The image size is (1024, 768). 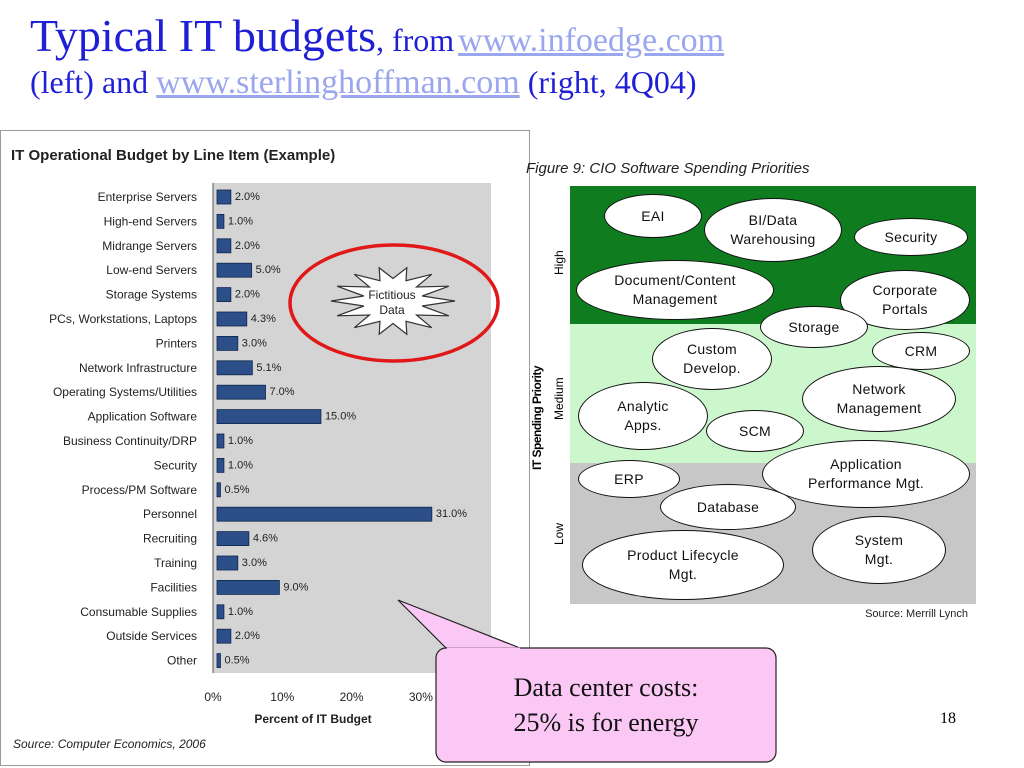 I want to click on category-label: High-end Servers, so click(x=150, y=221).